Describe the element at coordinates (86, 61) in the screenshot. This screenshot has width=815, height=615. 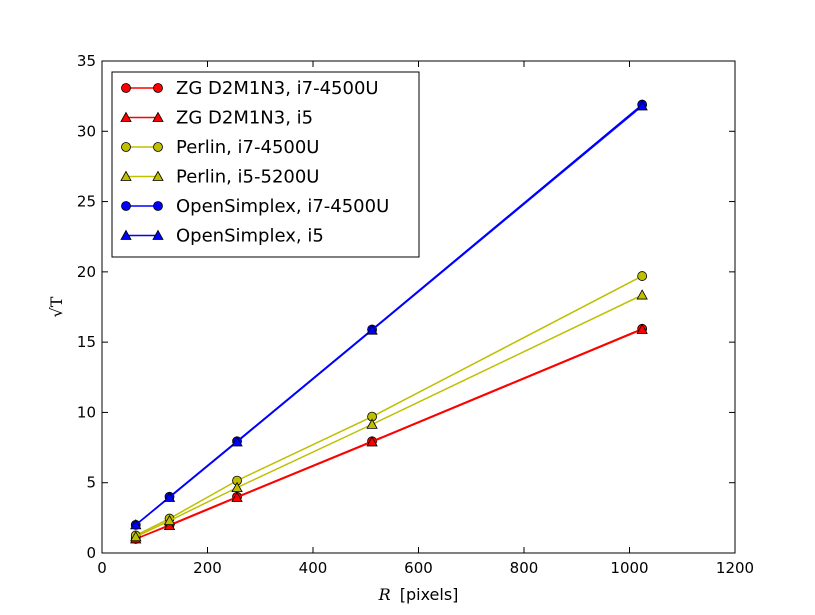
I see `y-tick-label: 35` at that location.